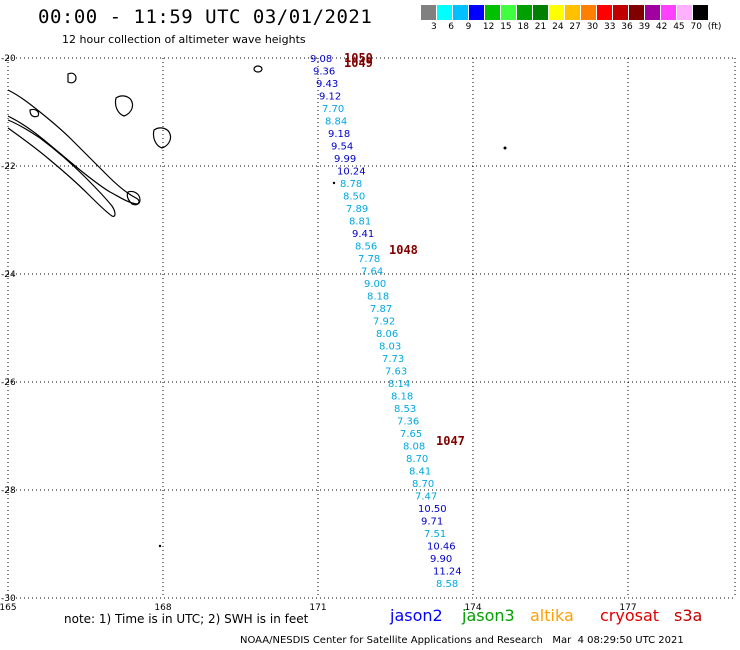 The height and width of the screenshot is (650, 740). I want to click on color-scale-label: (ft), so click(714, 27).